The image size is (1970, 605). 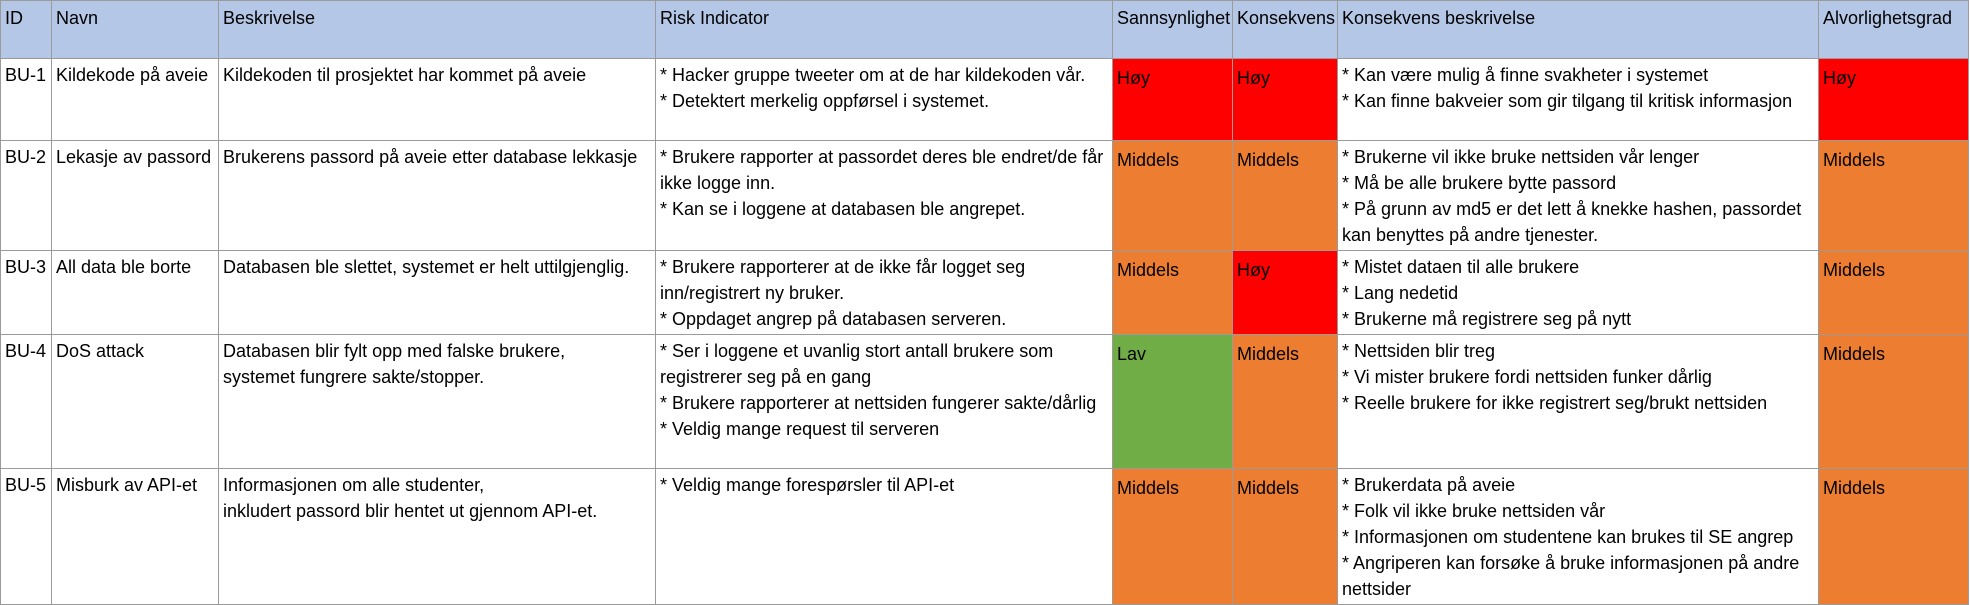 What do you see at coordinates (26, 536) in the screenshot?
I see `cell-id: BU-5` at bounding box center [26, 536].